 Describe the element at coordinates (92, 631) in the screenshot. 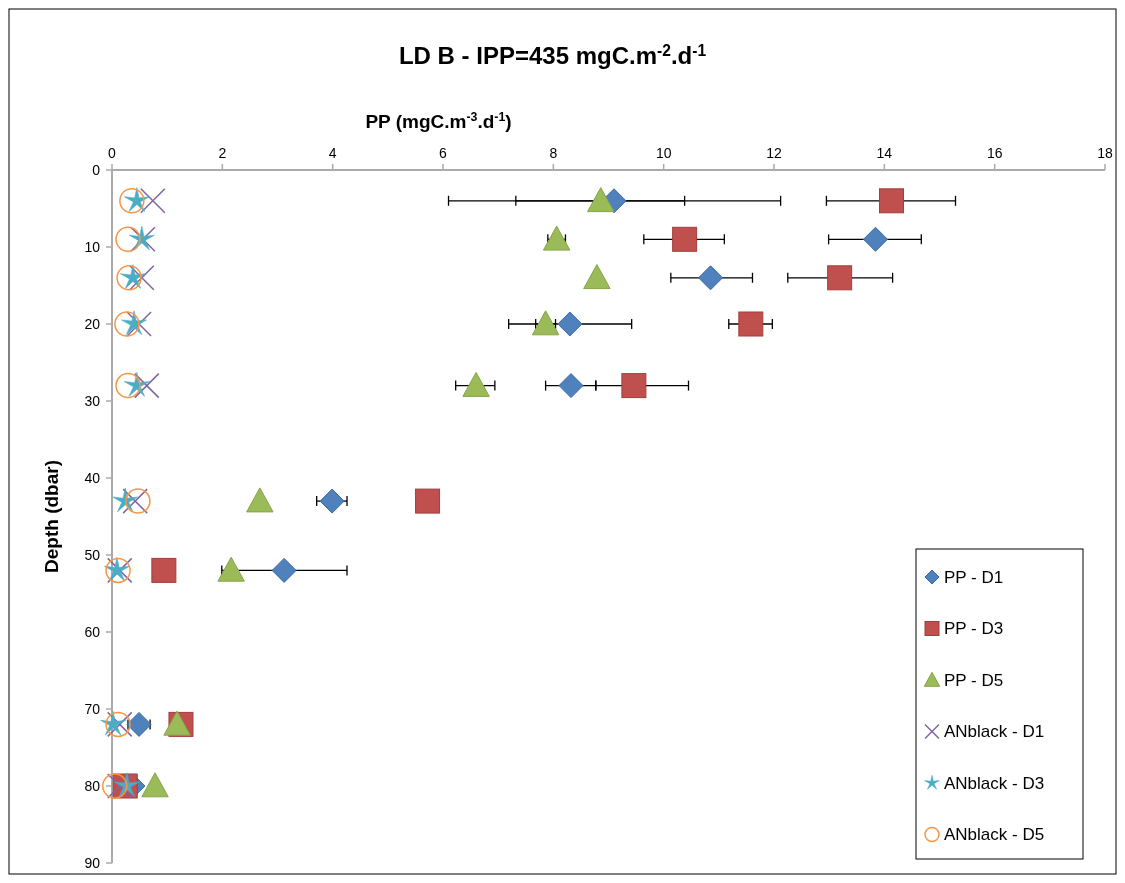

I see `y-tick-label: 60` at that location.